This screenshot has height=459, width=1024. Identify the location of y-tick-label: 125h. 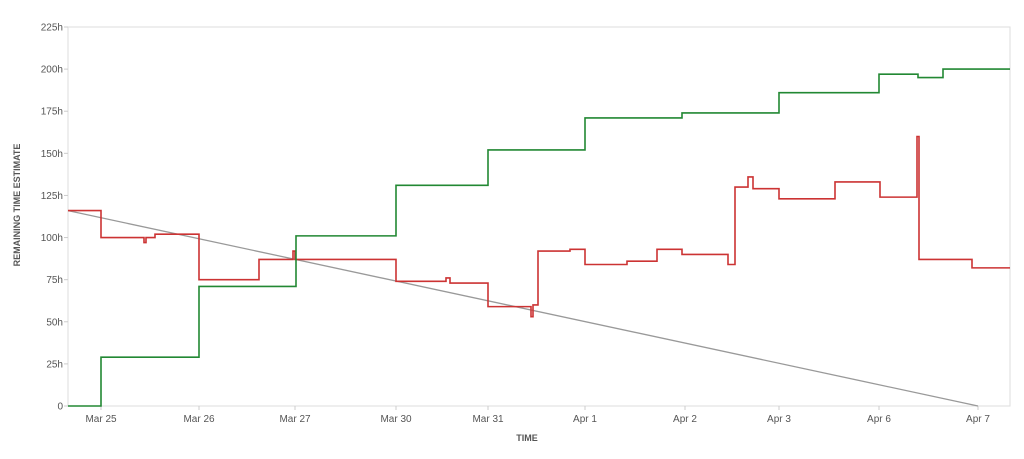
(52, 196).